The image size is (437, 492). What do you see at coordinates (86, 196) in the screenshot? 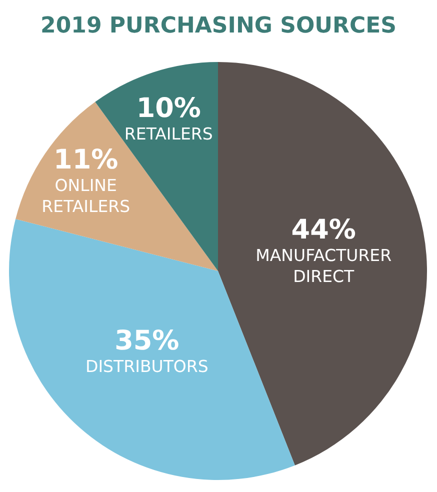
I see `slice-label: ONLINE RETAILERS` at bounding box center [86, 196].